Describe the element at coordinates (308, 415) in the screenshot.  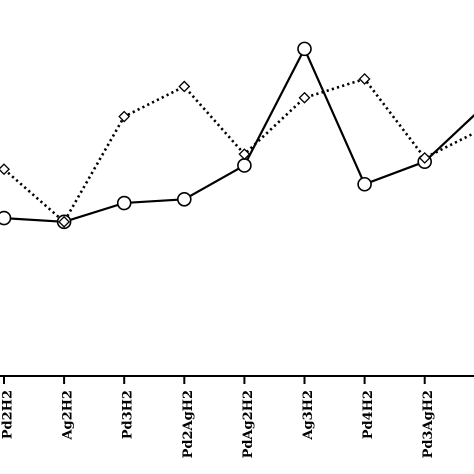
I see `x-tick-label: Ag3H2` at that location.